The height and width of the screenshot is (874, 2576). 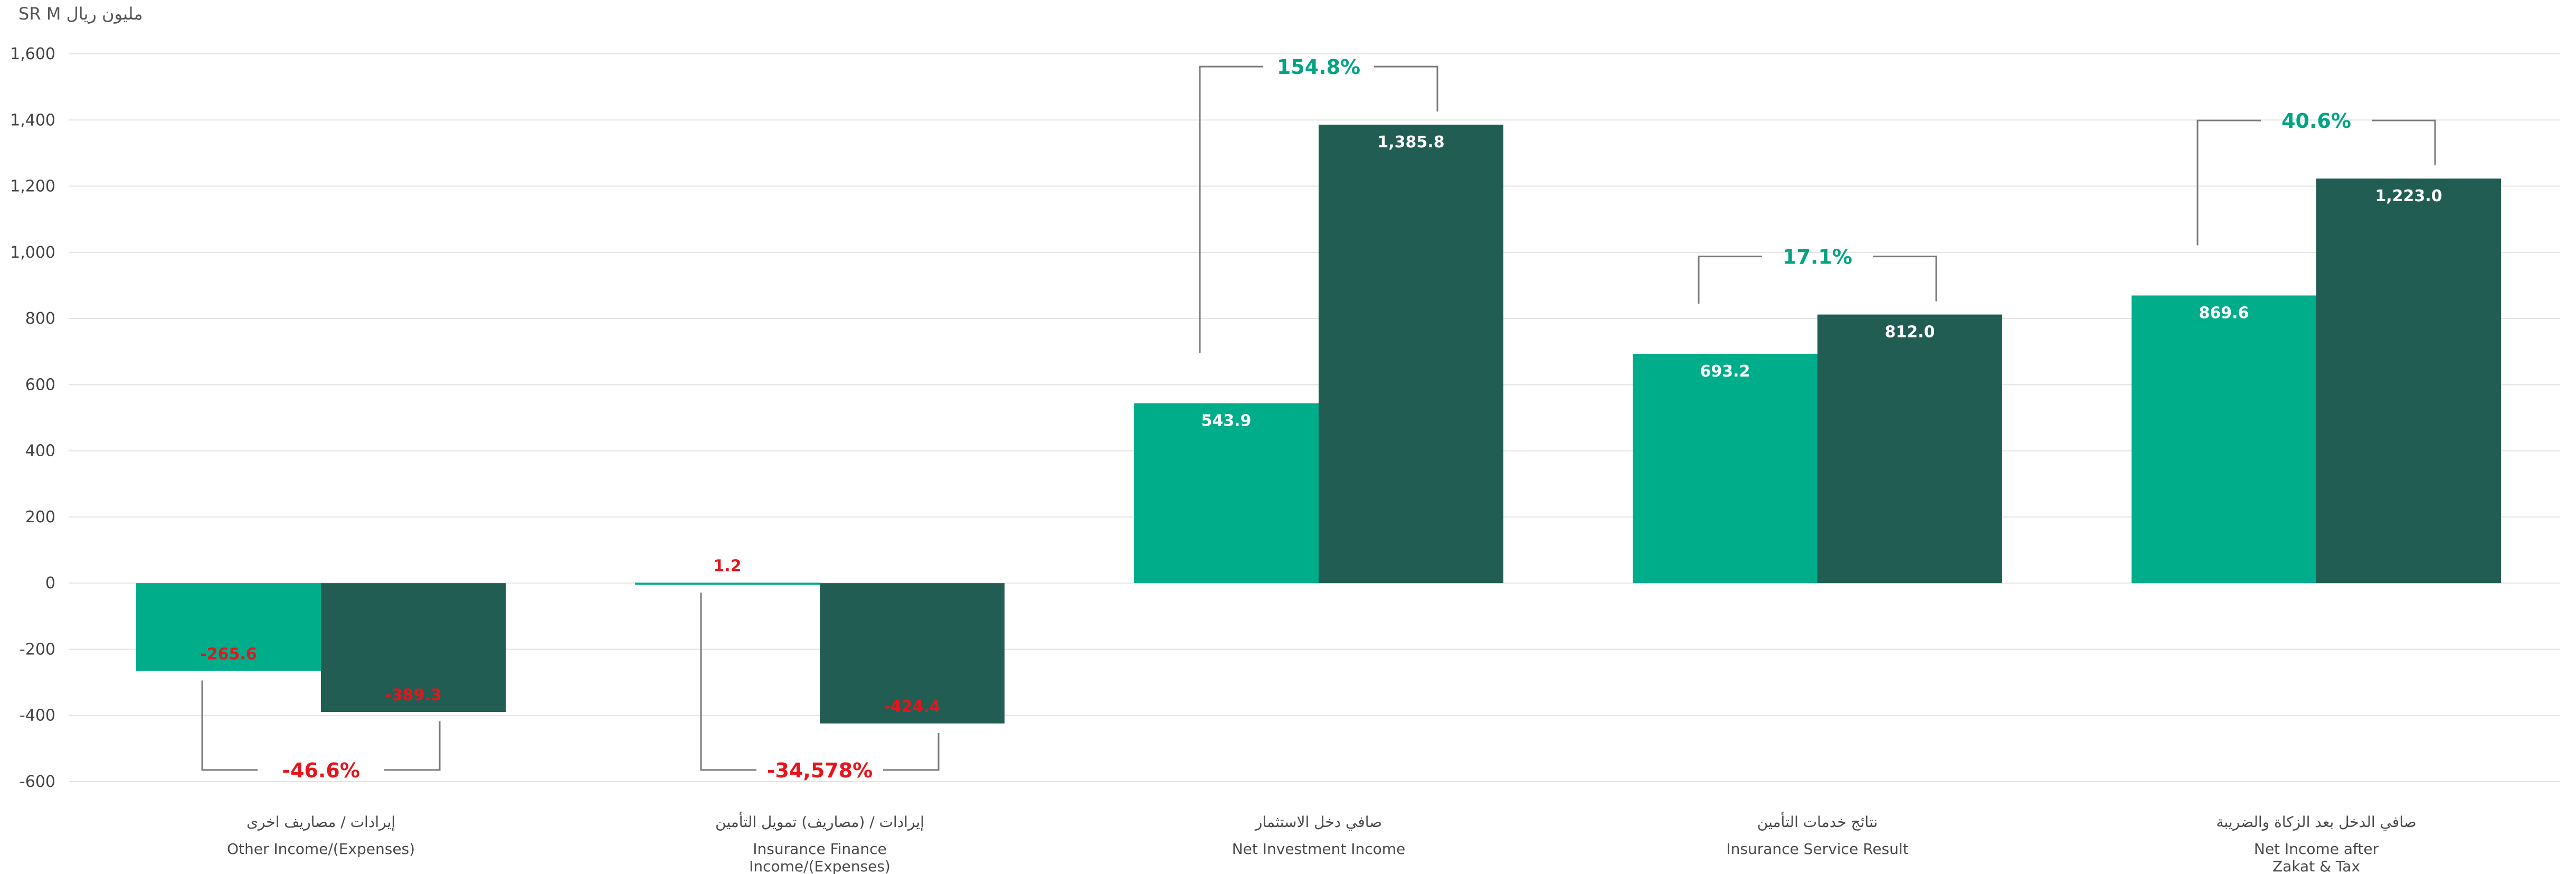 What do you see at coordinates (1318, 67) in the screenshot?
I see `change-percent: 154.8%` at bounding box center [1318, 67].